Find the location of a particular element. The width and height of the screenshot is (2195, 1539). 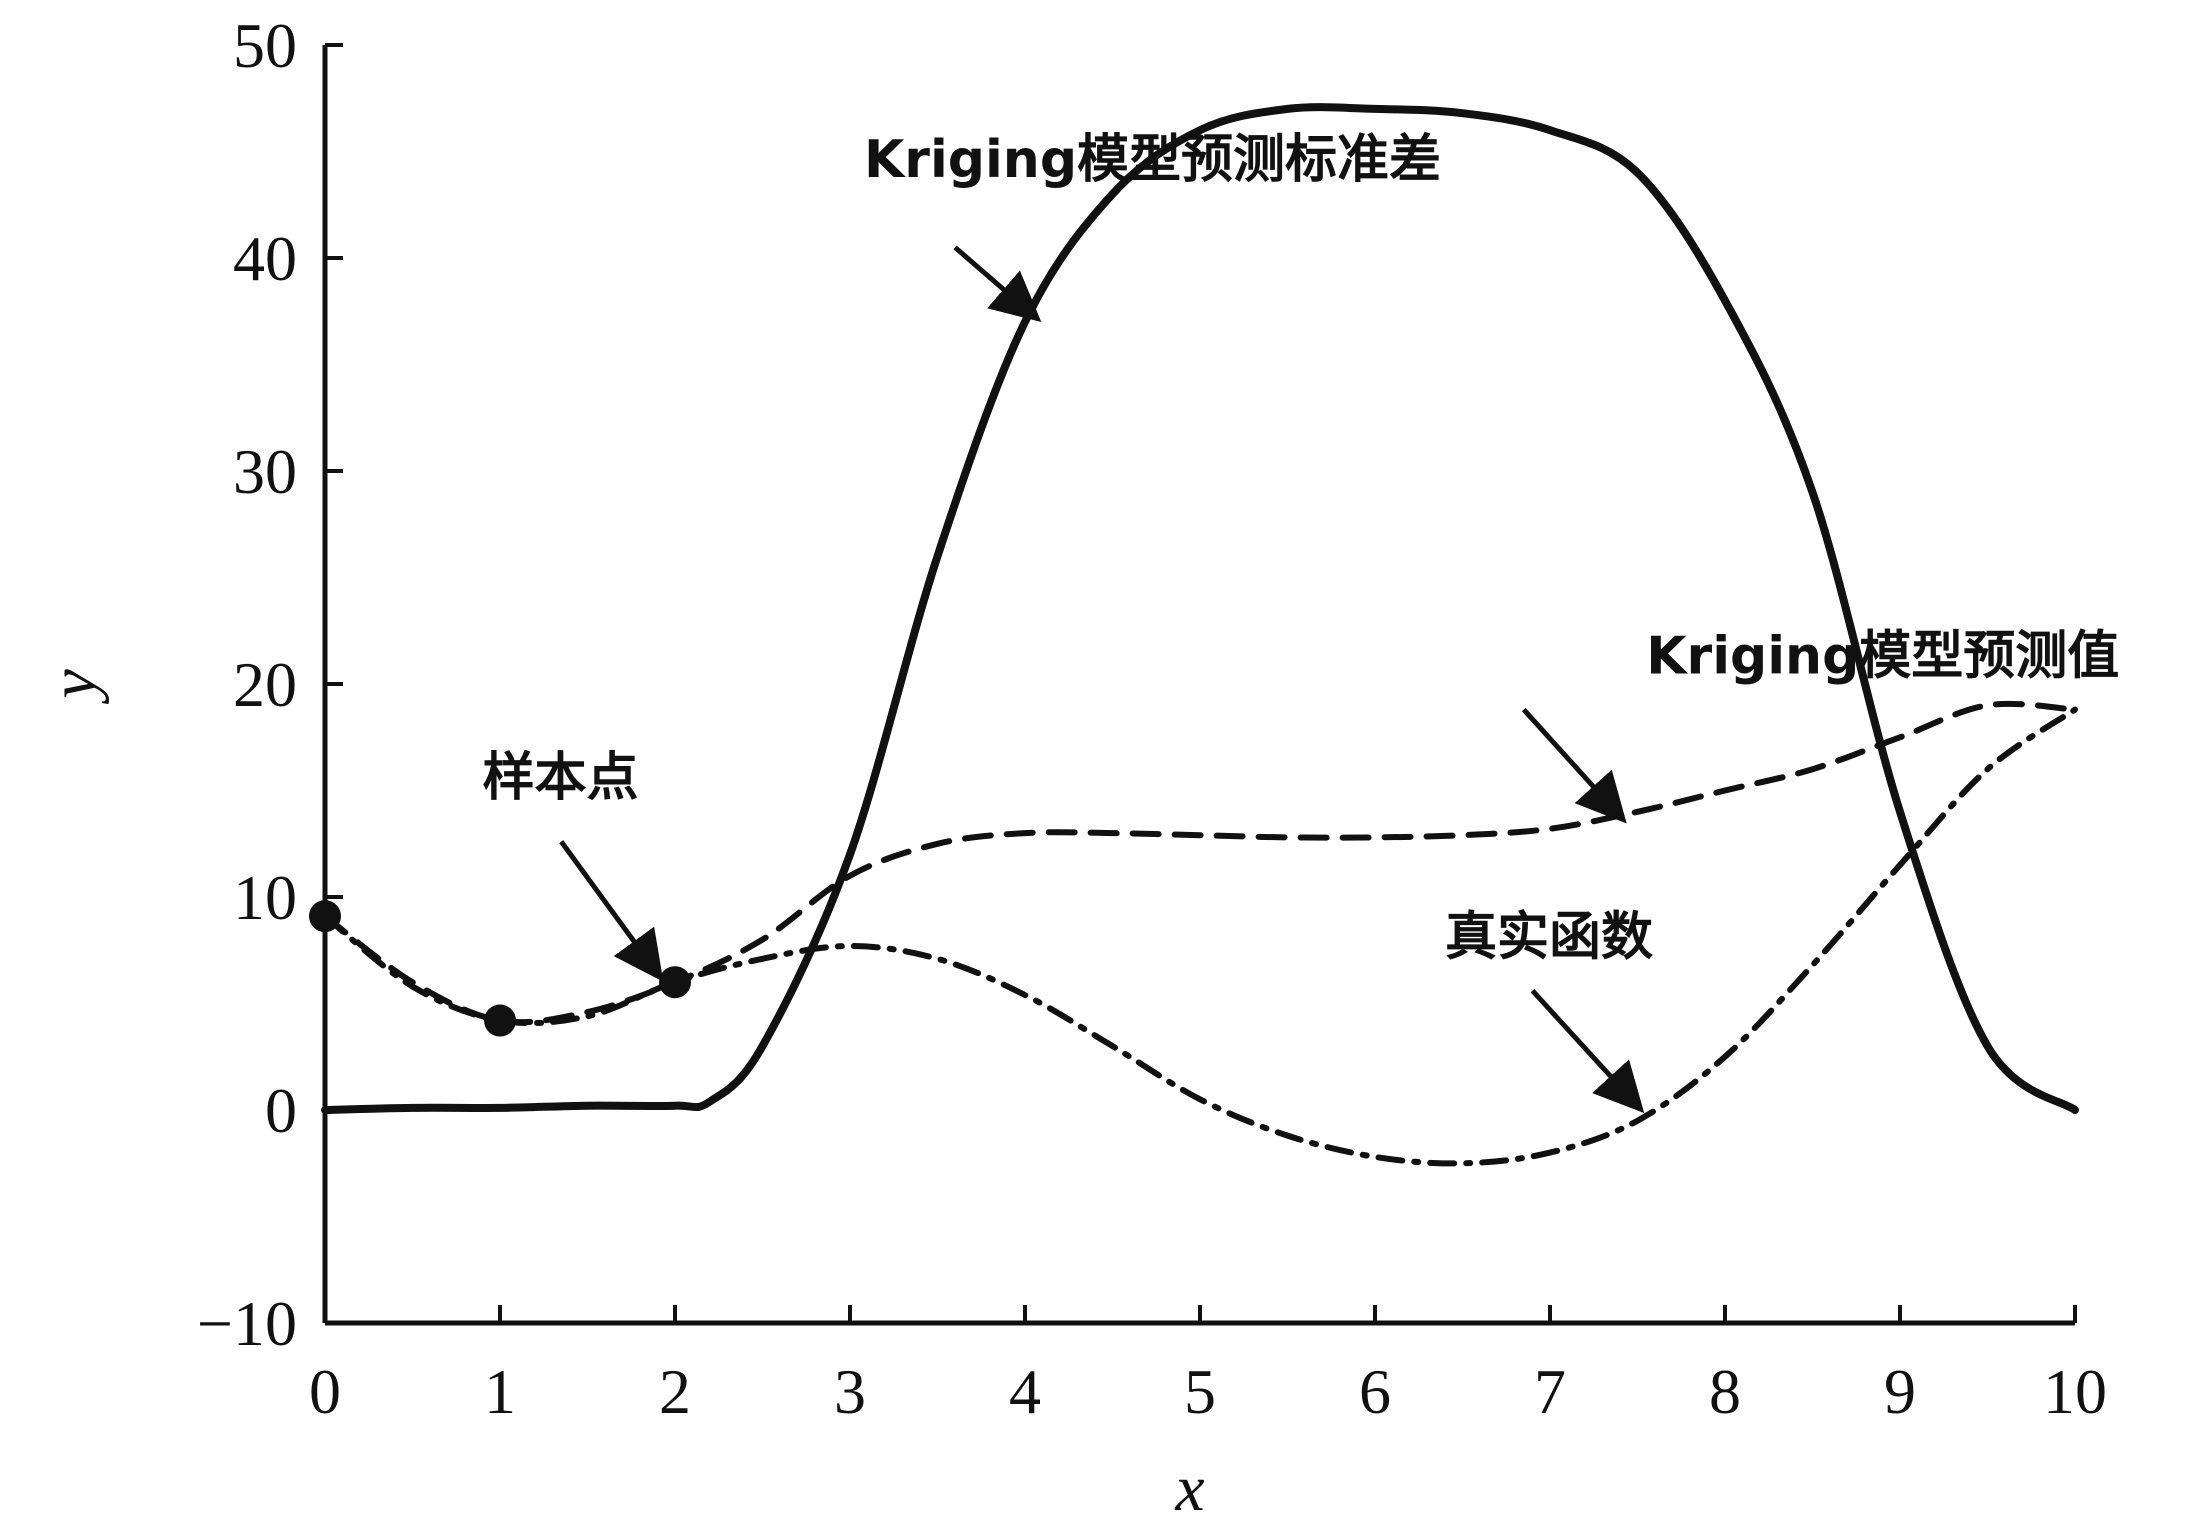

x-tick-label: 3 is located at coordinates (850, 1391).